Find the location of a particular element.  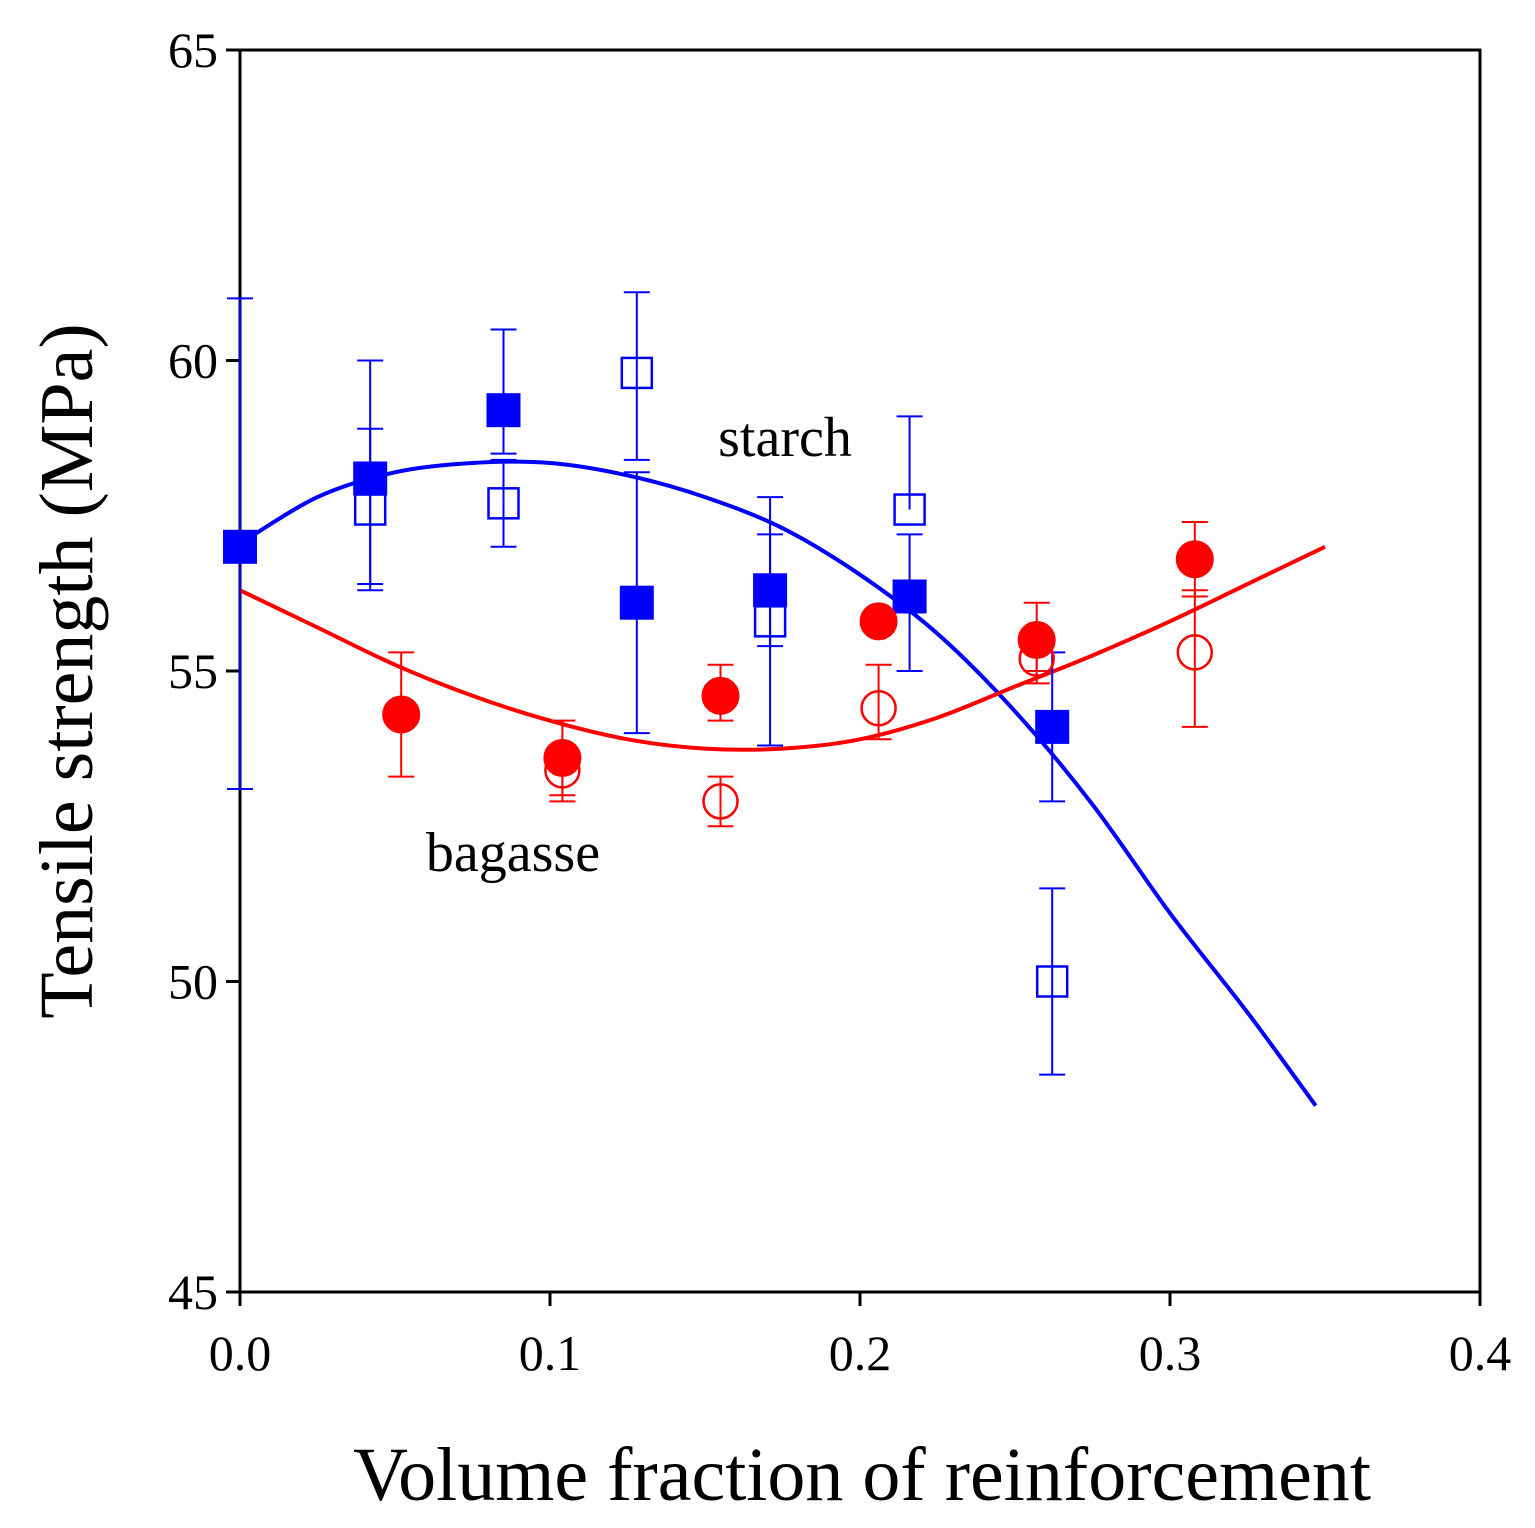

annotation-bagasse: bagasse is located at coordinates (513, 853).